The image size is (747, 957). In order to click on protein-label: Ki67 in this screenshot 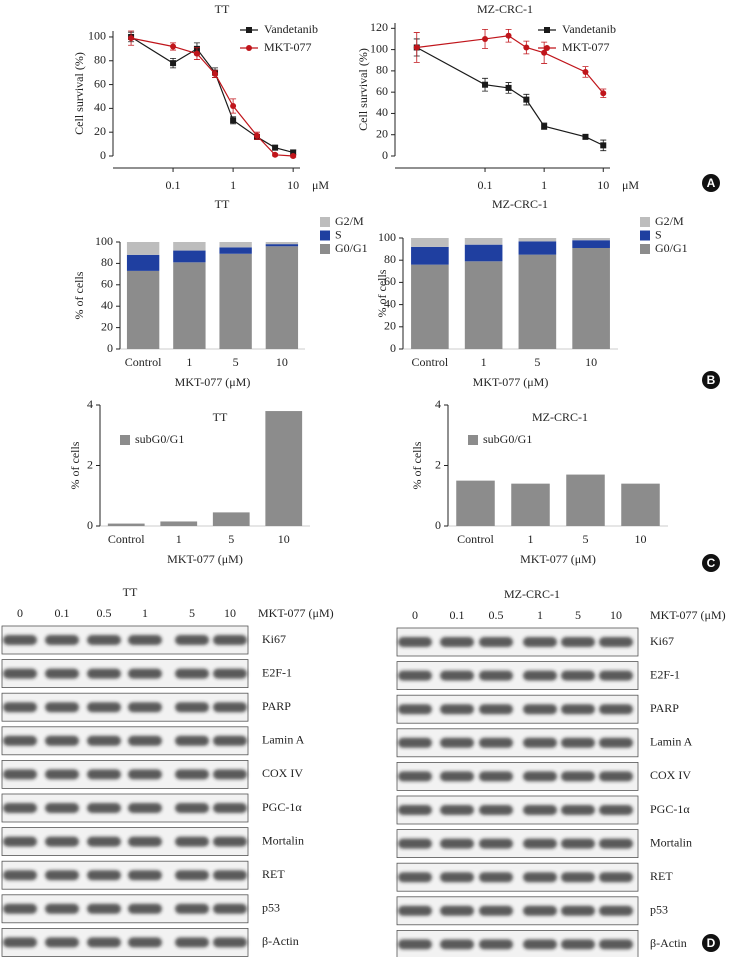, I will do `click(662, 641)`.